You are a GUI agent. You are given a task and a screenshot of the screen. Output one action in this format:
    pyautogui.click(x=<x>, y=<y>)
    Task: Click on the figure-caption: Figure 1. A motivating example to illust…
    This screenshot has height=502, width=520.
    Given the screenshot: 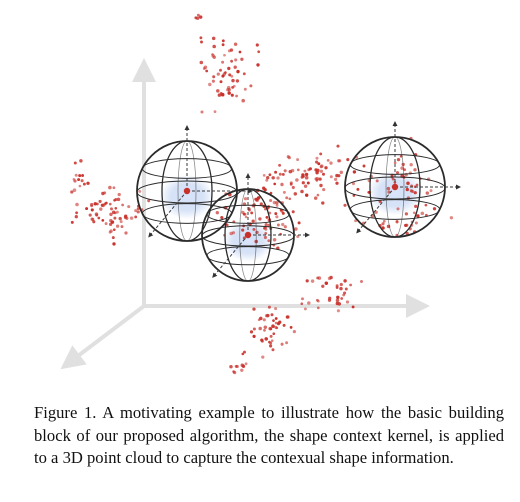 What is the action you would take?
    pyautogui.click(x=269, y=435)
    